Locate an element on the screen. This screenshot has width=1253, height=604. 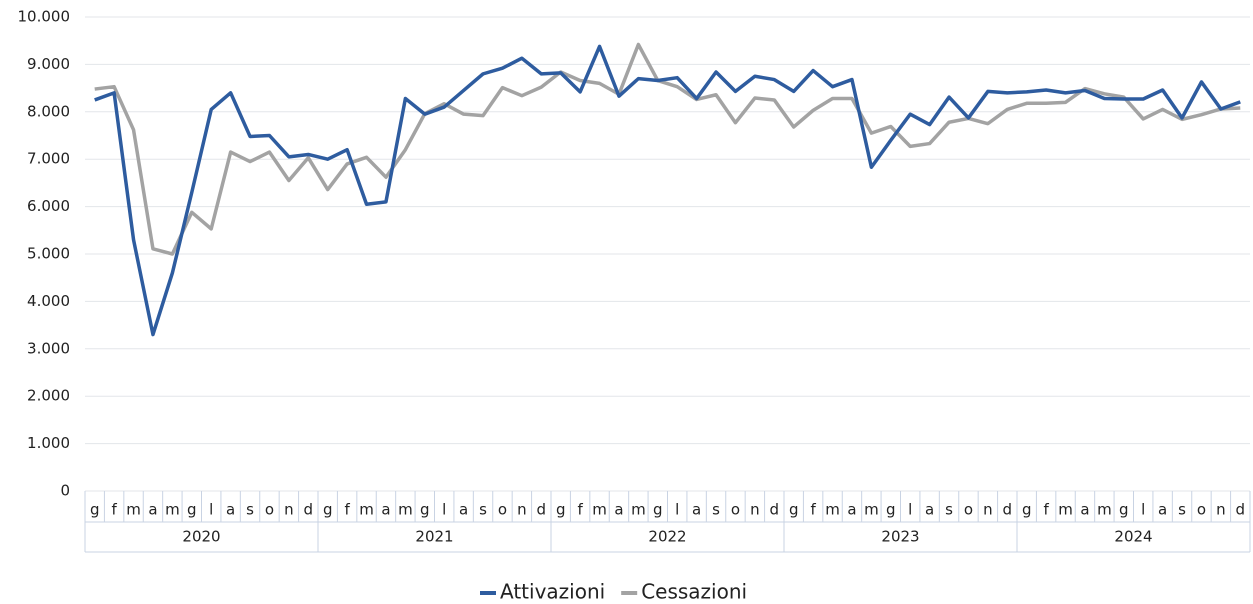
legend-label: Attivazioni is located at coordinates (552, 592).